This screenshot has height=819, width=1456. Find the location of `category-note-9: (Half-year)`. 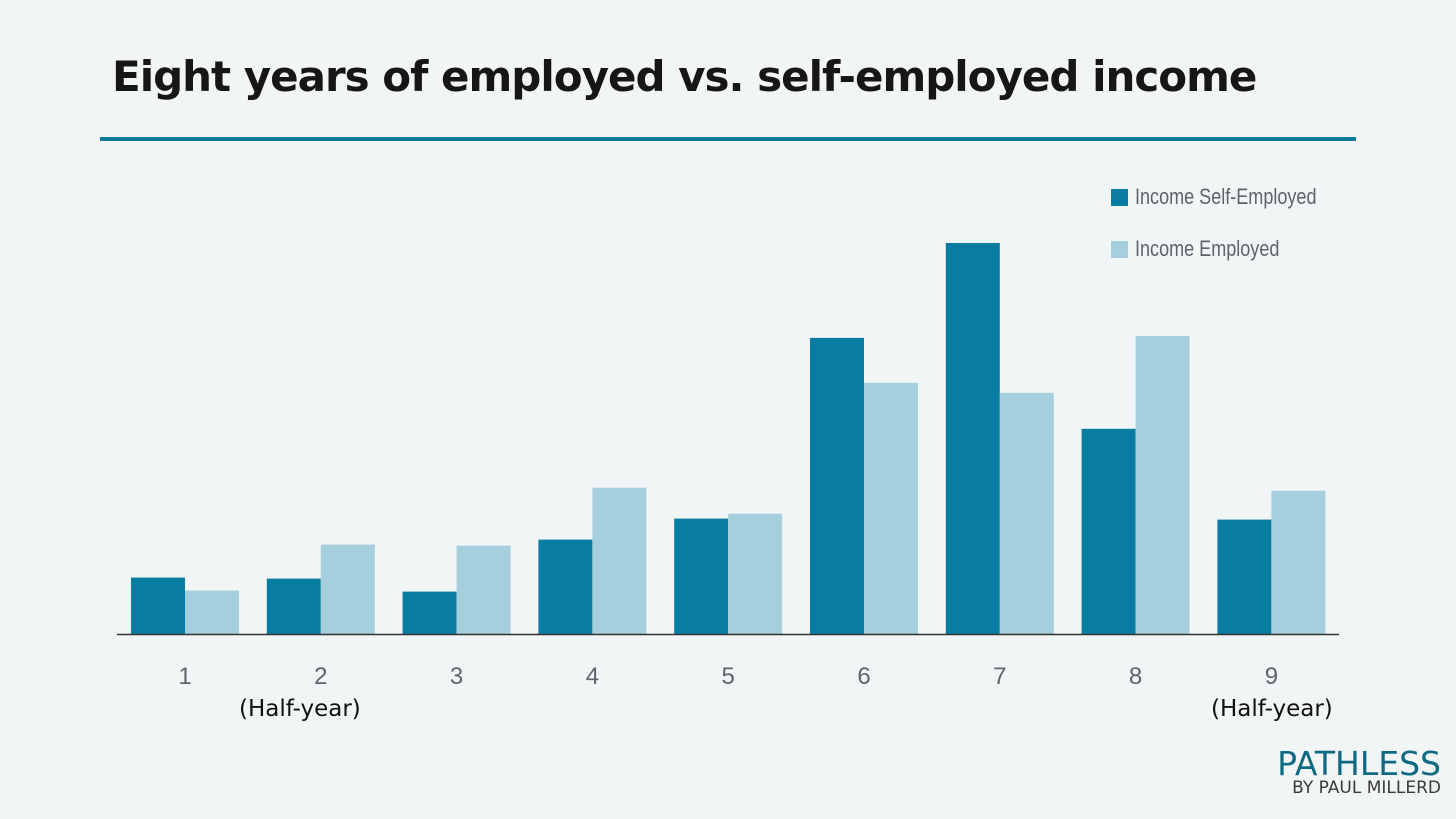

category-note-9: (Half-year) is located at coordinates (1272, 709).